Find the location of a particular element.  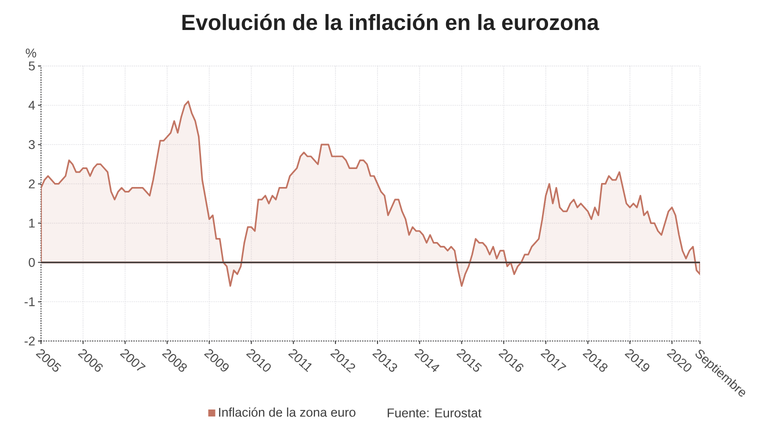

y-tick-label: 3 is located at coordinates (31, 145).